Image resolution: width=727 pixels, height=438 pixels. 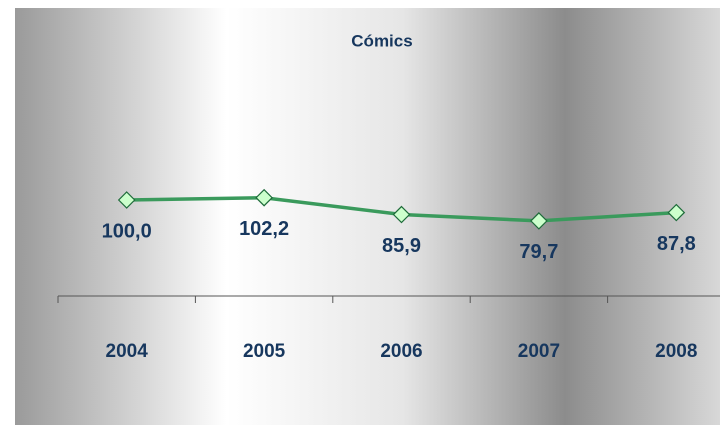 What do you see at coordinates (401, 351) in the screenshot?
I see `x-tick-label: 2006` at bounding box center [401, 351].